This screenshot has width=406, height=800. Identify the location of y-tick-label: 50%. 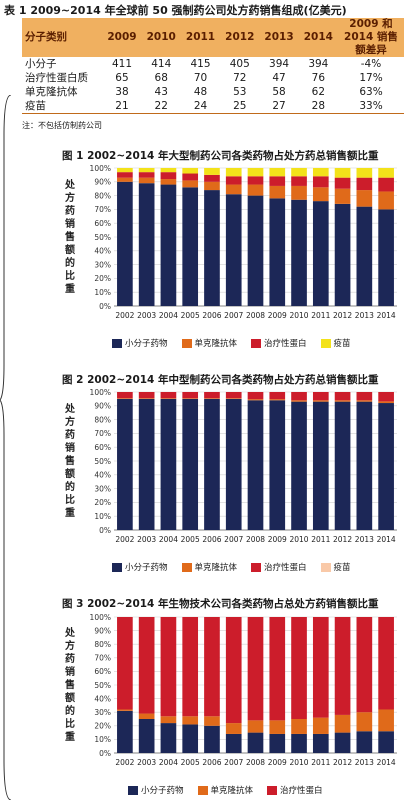
(102, 685).